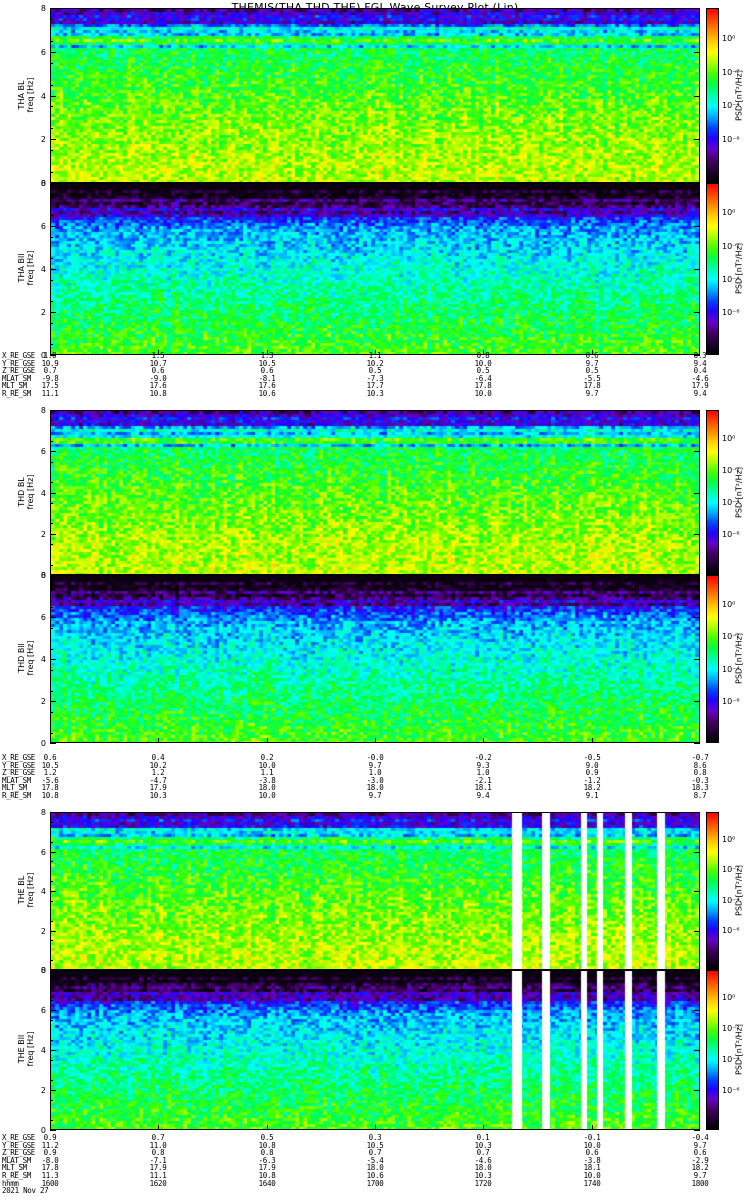 The width and height of the screenshot is (750, 1200). I want to click on annotation-value: 0.7, so click(483, 1153).